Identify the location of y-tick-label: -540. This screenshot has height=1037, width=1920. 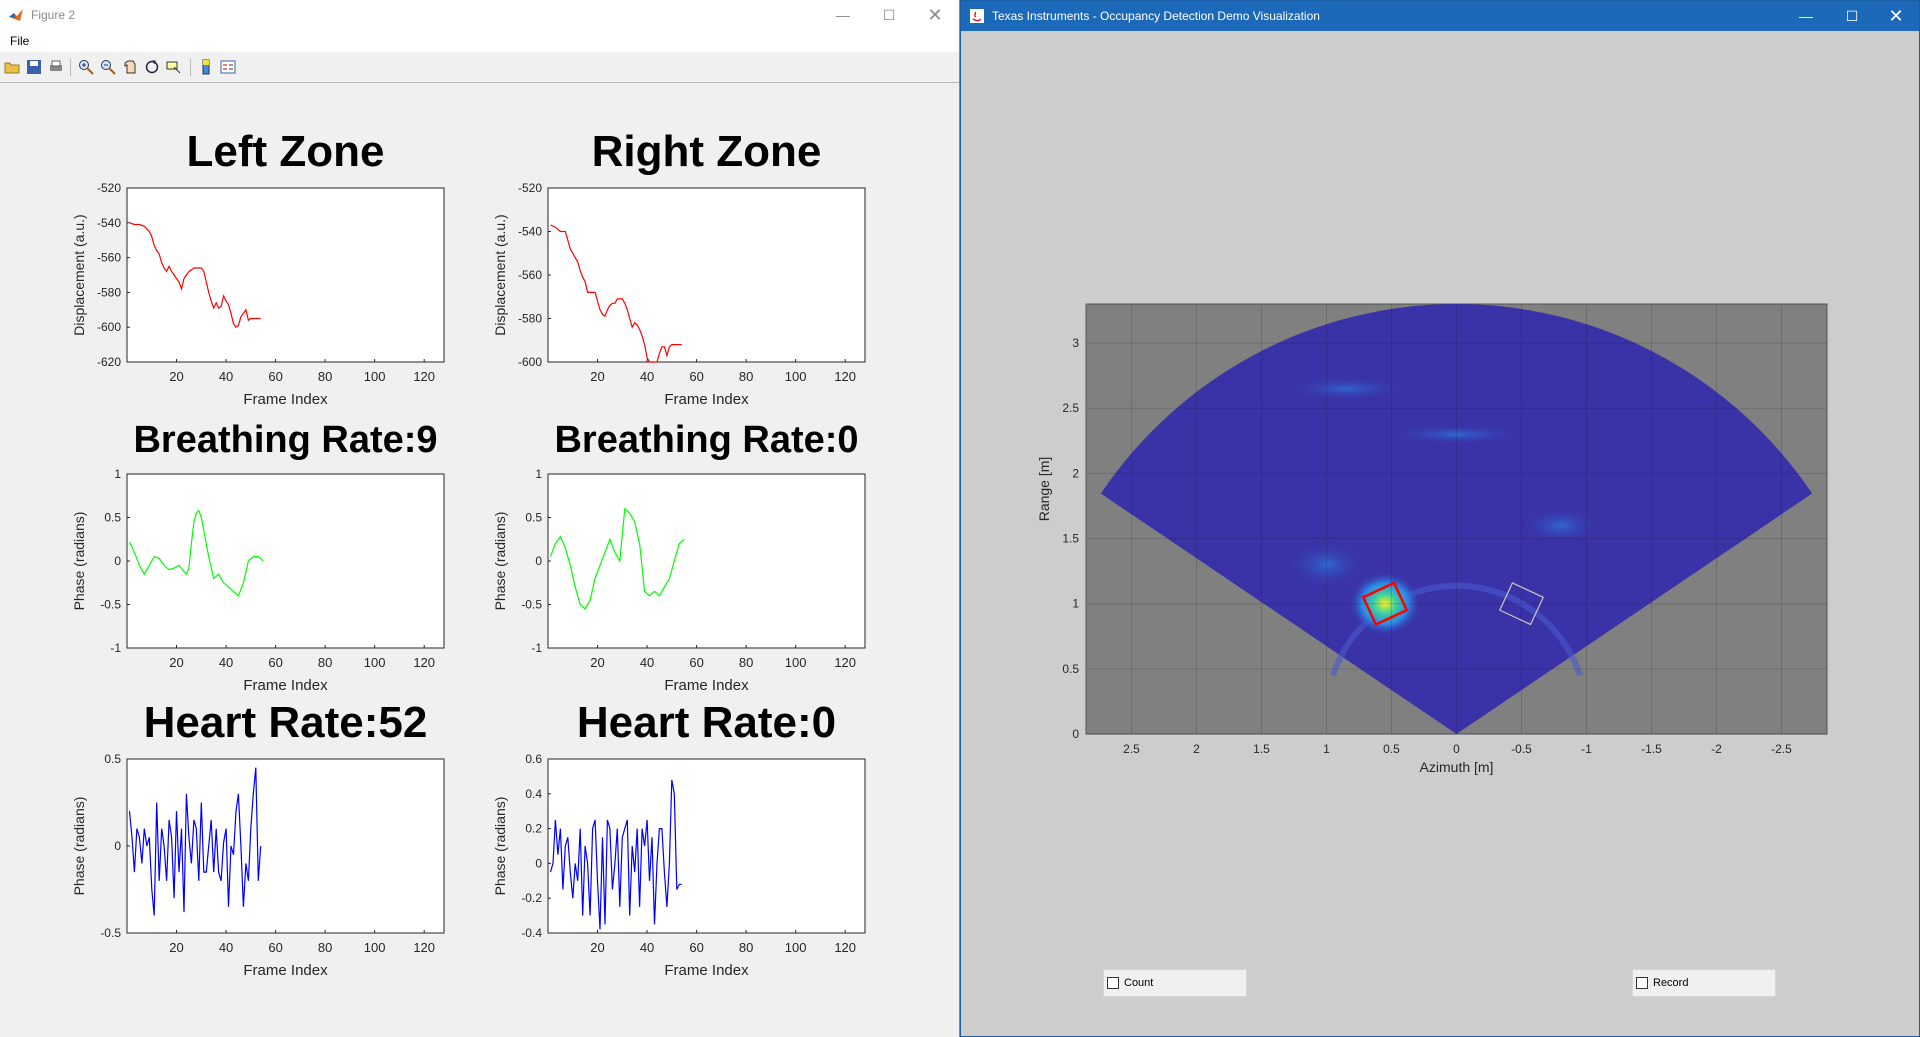
(530, 232).